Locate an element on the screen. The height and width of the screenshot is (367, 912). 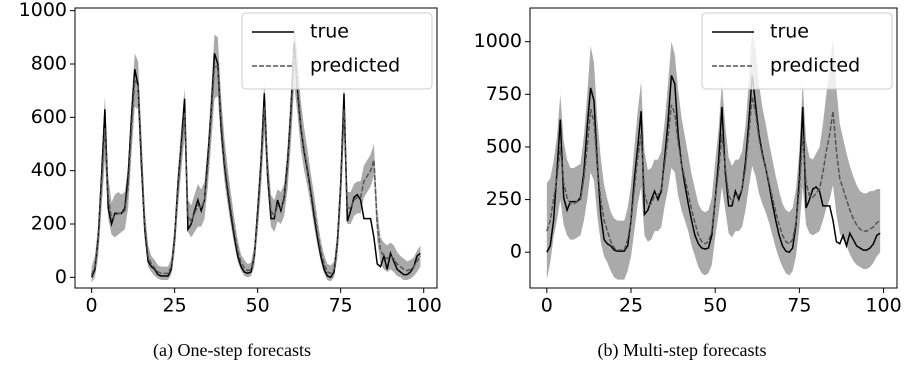
caption: (a) One-step forecasts is located at coordinates (232, 350).